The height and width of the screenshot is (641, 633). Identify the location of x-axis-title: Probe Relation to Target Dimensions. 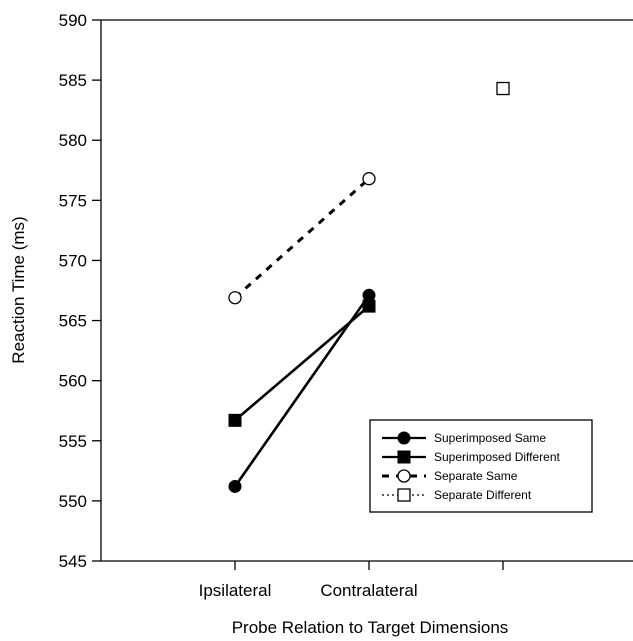
(370, 627).